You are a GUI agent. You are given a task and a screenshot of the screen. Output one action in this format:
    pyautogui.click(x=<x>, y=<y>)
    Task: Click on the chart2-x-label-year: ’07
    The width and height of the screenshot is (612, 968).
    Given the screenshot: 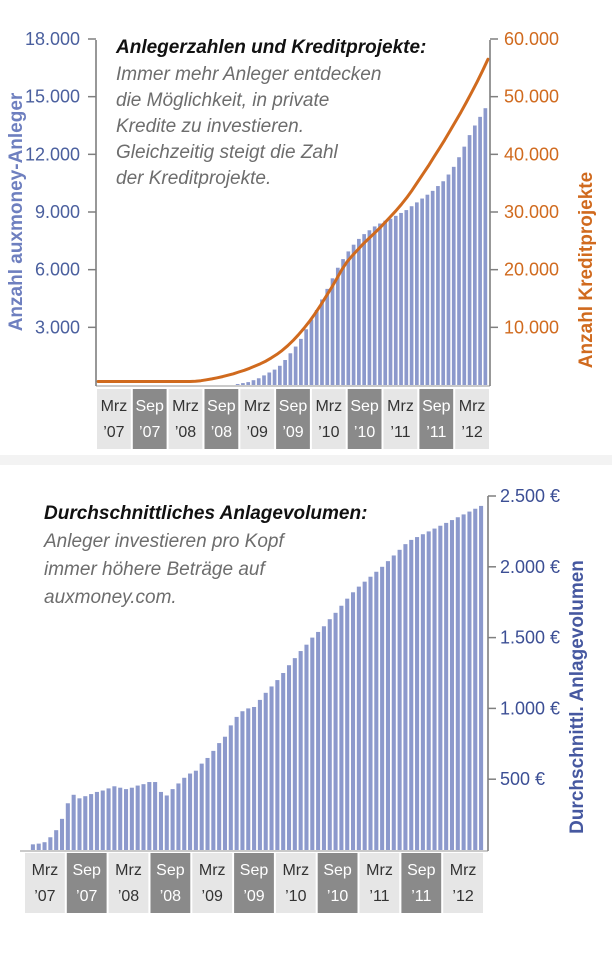 What is the action you would take?
    pyautogui.click(x=86, y=896)
    